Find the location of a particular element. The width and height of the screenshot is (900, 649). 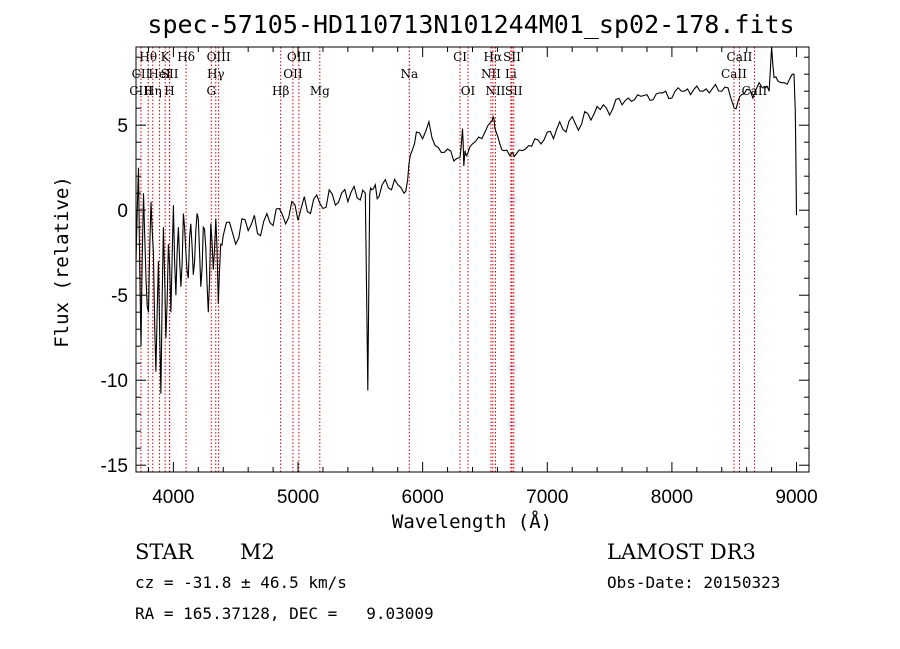

spectral-line-label: HeI is located at coordinates (159, 74).